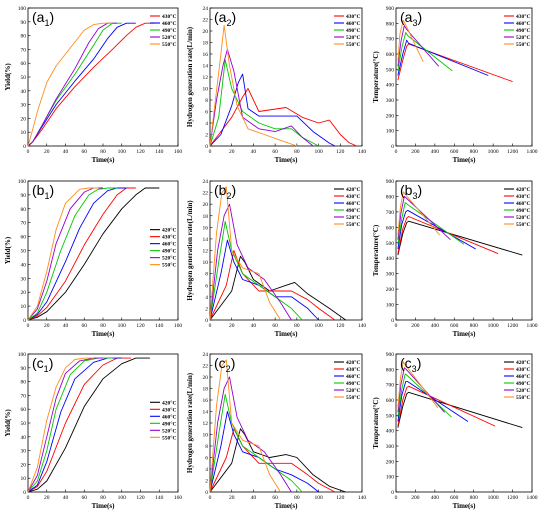 The width and height of the screenshot is (550, 530). Describe the element at coordinates (206, 309) in the screenshot. I see `y-tick-label: 2` at that location.